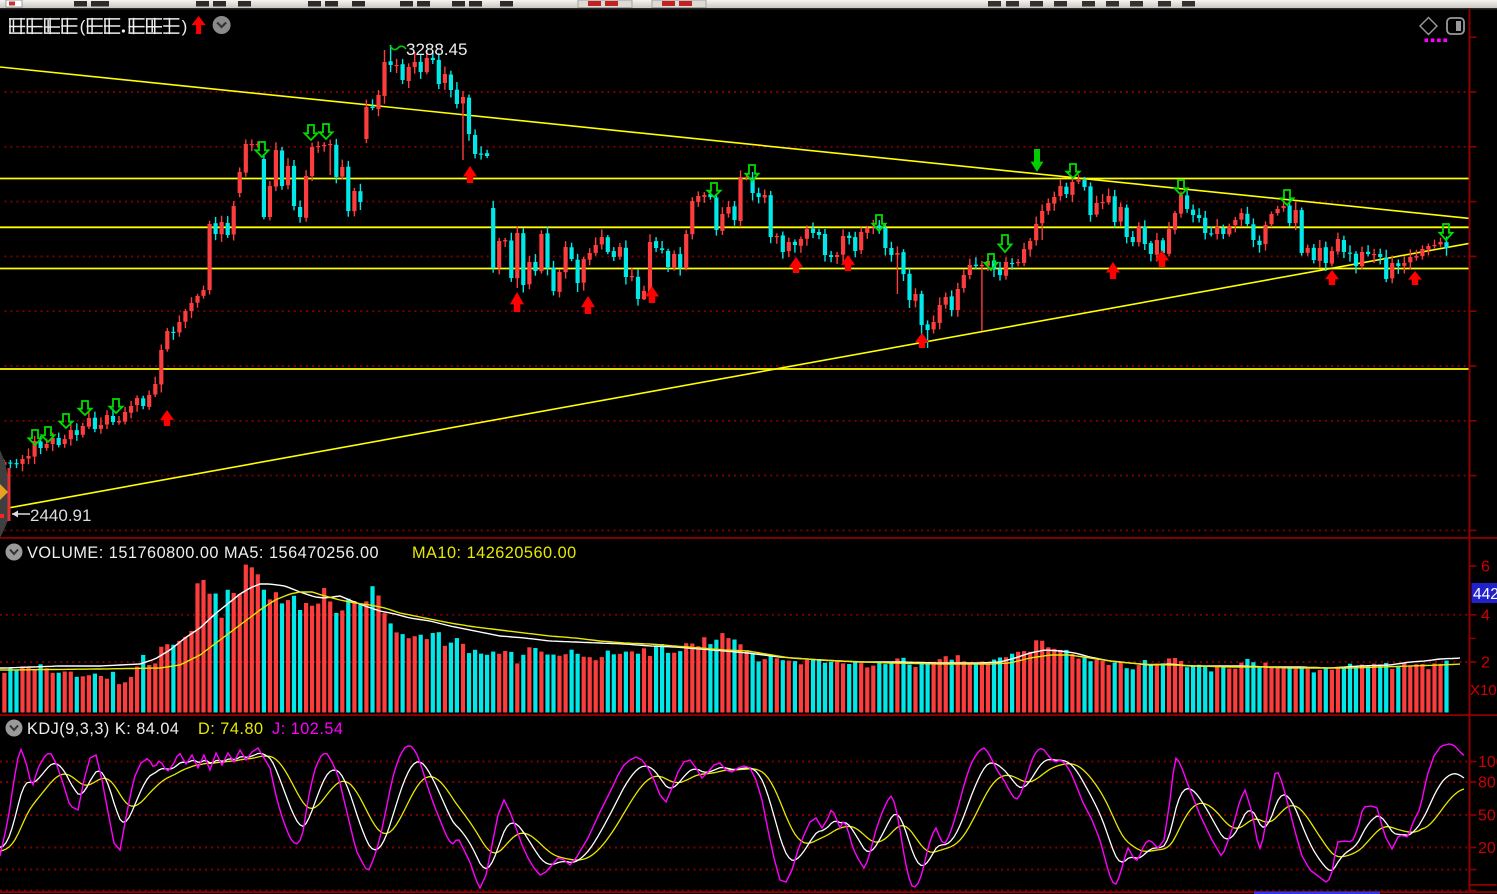 This screenshot has width=1497, height=894. What do you see at coordinates (203, 553) in the screenshot?
I see `svg-text:VOLUME: 151760800.00 MA5: 156: VOLUME: 151760800.00 MA5: 156470256.00` at bounding box center [203, 553].